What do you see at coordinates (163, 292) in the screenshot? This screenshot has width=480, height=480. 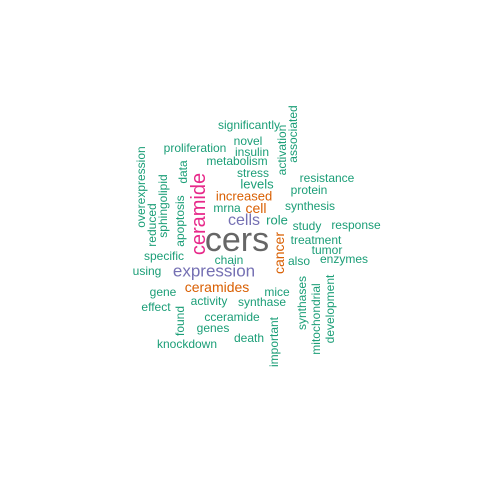 I see `word-gene: gene` at bounding box center [163, 292].